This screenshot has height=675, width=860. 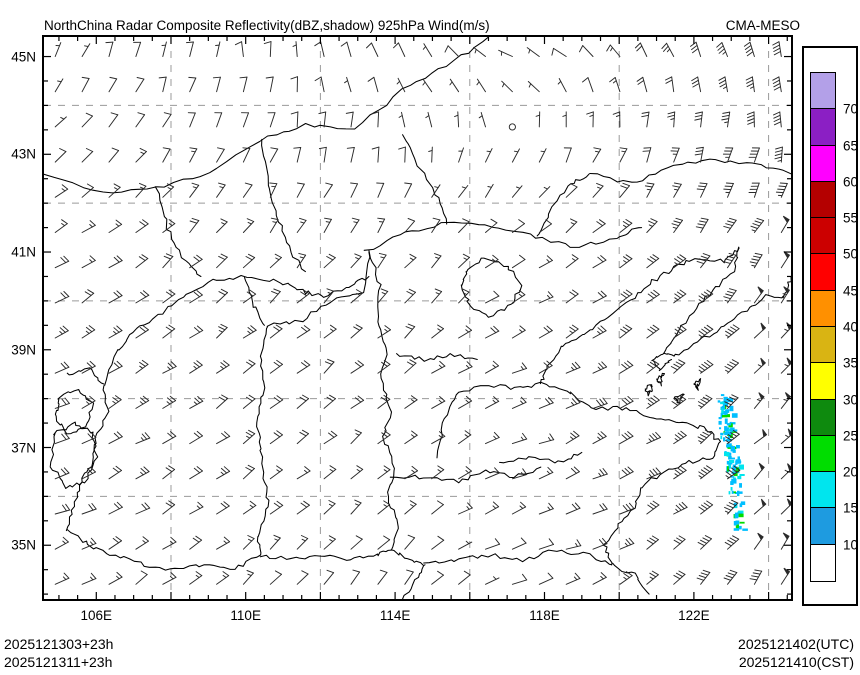 What do you see at coordinates (851, 182) in the screenshot?
I see `colorbar-tick-label: 60` at bounding box center [851, 182].